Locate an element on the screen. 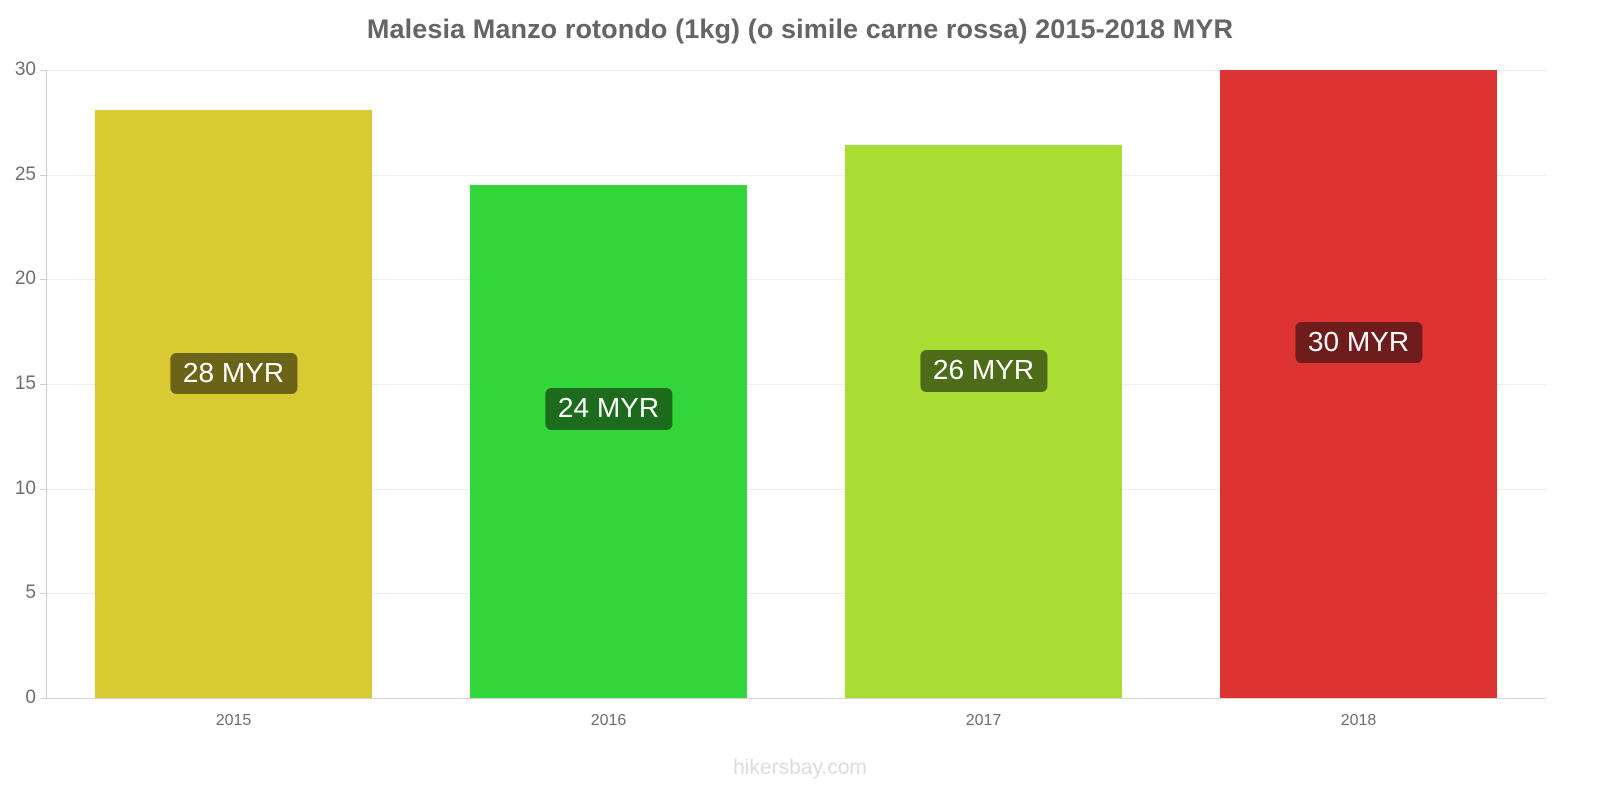 Image resolution: width=1600 pixels, height=800 pixels. footer-credit: hikersbay.com is located at coordinates (800, 767).